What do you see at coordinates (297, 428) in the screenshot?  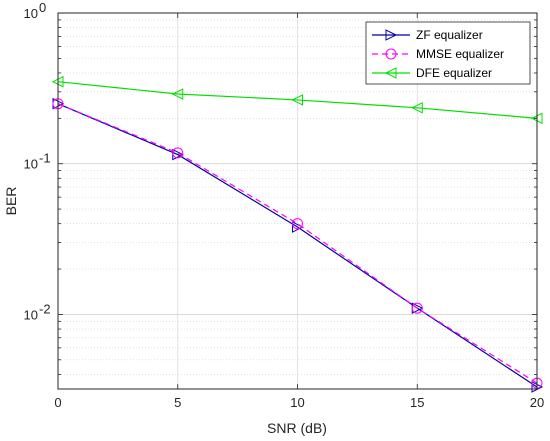 I see `x-axis-label: SNR (dB)` at bounding box center [297, 428].